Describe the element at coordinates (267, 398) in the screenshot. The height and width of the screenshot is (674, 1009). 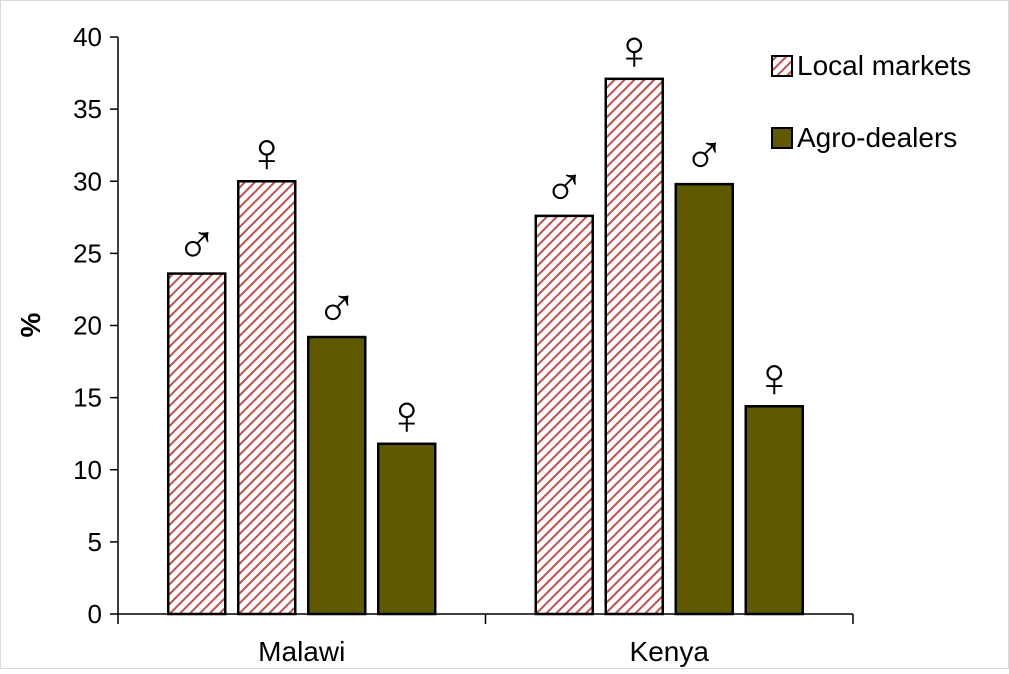
I see `bar-malawi-local-markets-female` at that location.